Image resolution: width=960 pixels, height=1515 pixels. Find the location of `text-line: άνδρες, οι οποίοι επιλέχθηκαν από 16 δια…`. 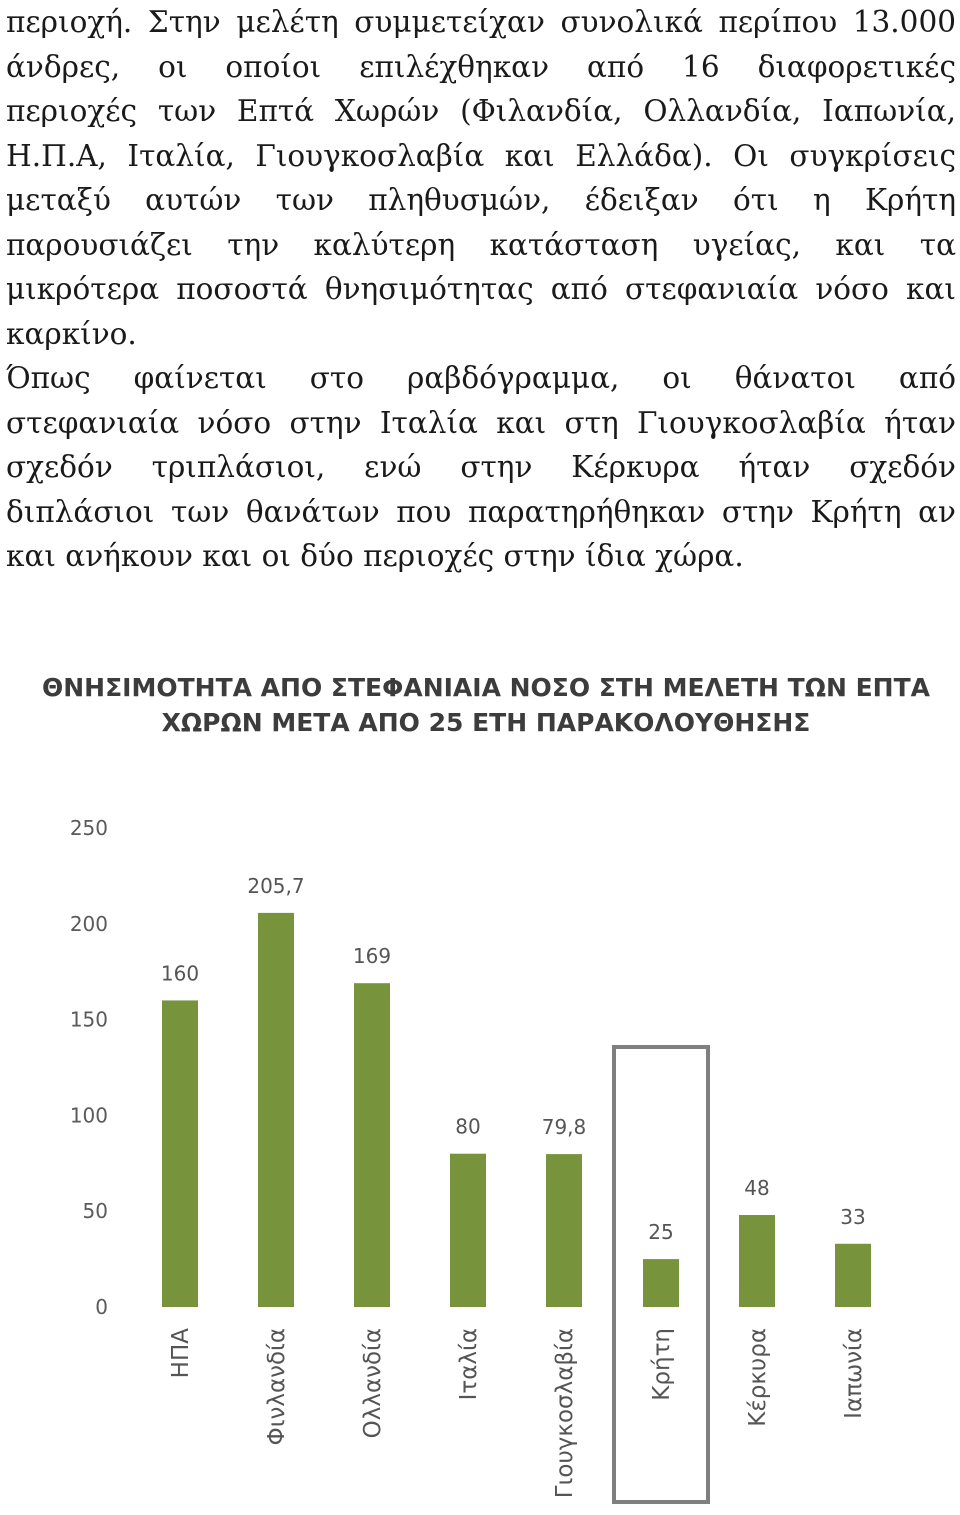

text-line: άνδρες, οι οποίοι επιλέχθηκαν από 16 δια… is located at coordinates (481, 66).